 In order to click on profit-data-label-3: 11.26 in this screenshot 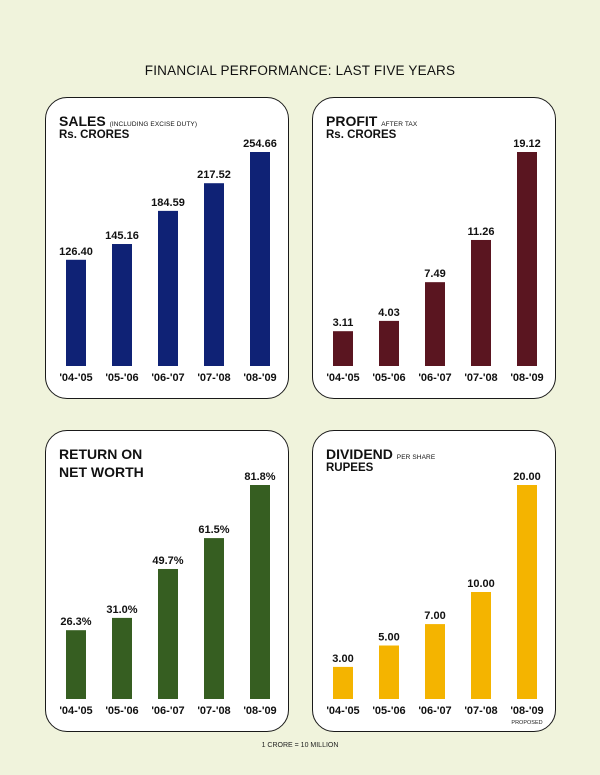, I will do `click(481, 232)`.